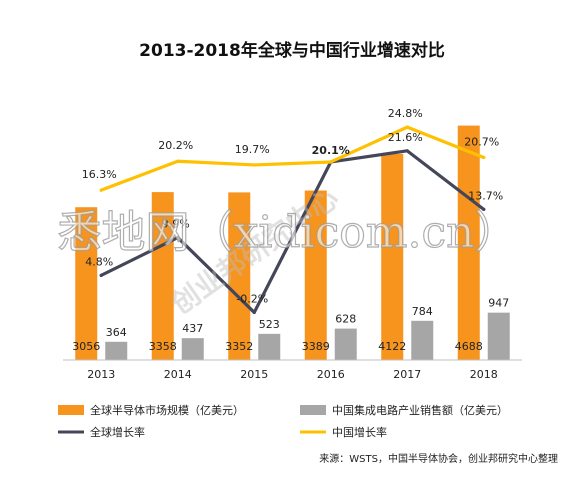  Describe the element at coordinates (178, 237) in the screenshot. I see `point-global-growth-2014` at that location.